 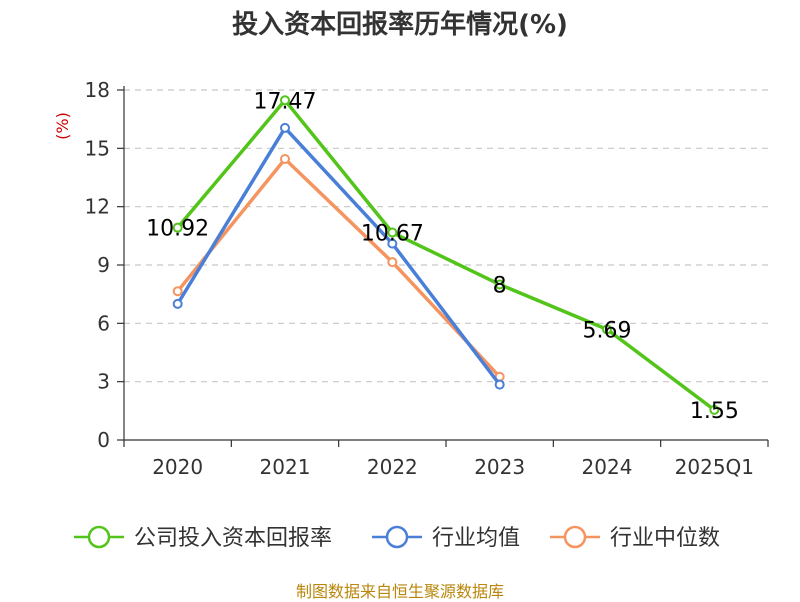 What do you see at coordinates (714, 467) in the screenshot?
I see `x-tick-label: 2025Q1` at bounding box center [714, 467].